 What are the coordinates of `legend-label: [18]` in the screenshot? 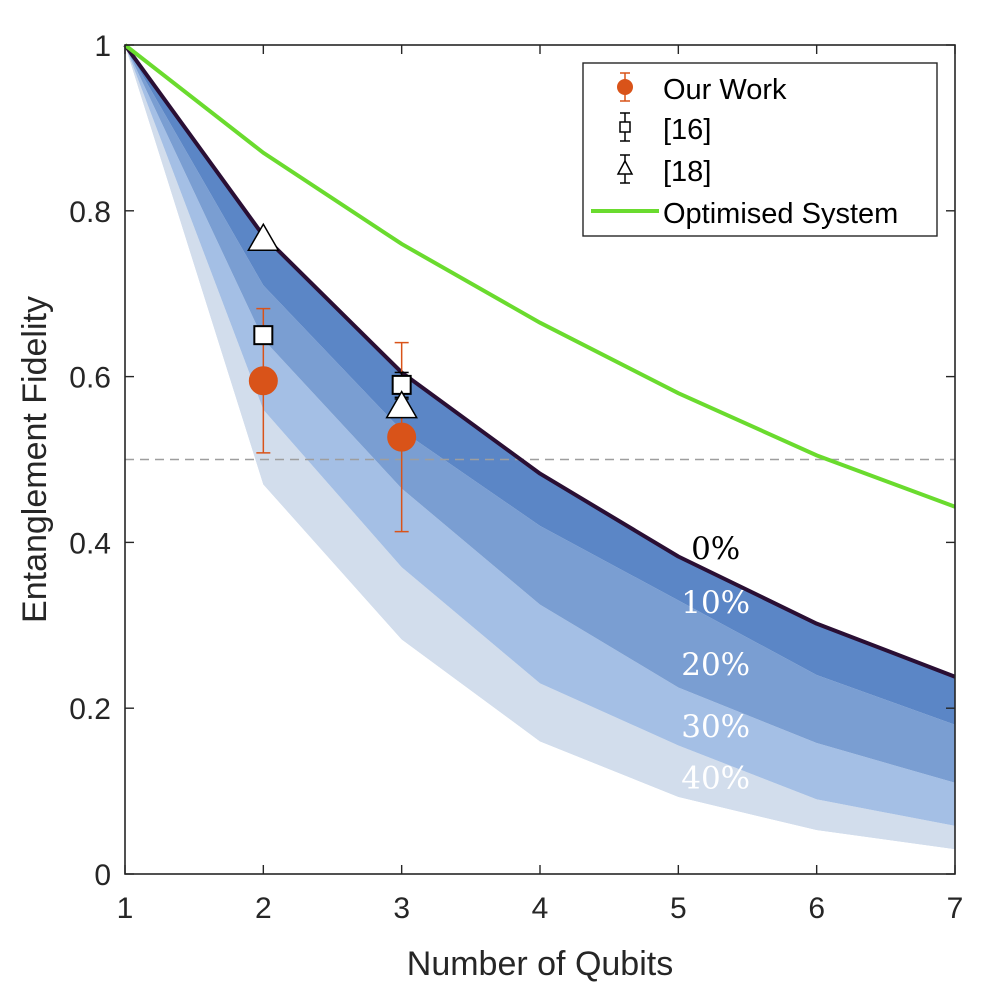 It's located at (687, 172).